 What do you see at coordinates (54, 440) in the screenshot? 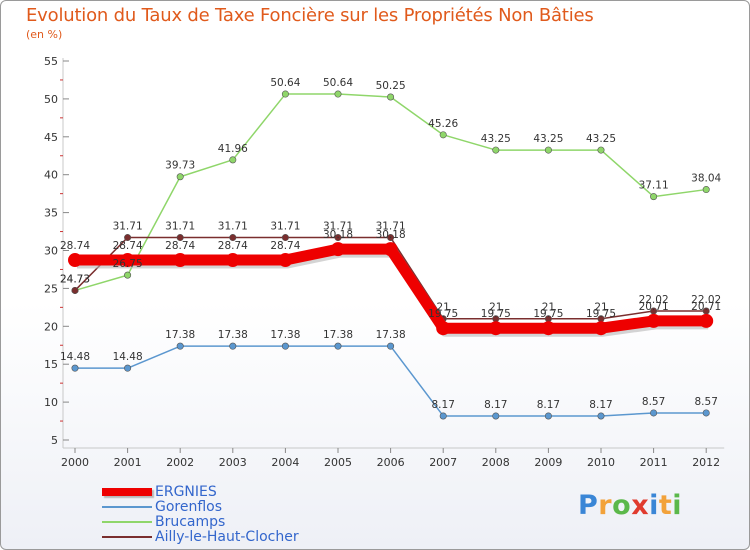
I see `y-tick-label: 5` at bounding box center [54, 440].